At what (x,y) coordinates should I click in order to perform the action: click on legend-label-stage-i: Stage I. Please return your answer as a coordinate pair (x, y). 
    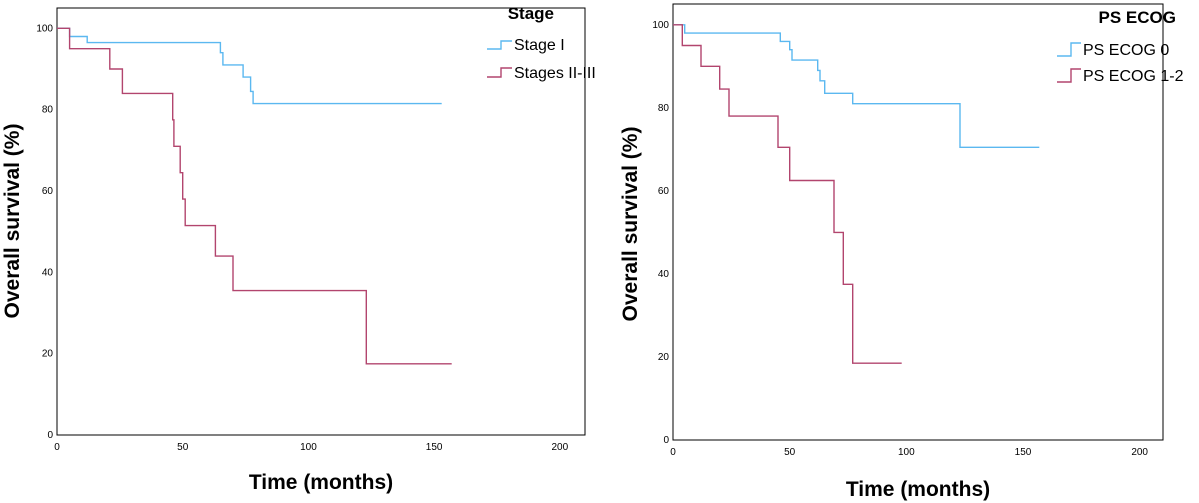
    Looking at the image, I should click on (539, 45).